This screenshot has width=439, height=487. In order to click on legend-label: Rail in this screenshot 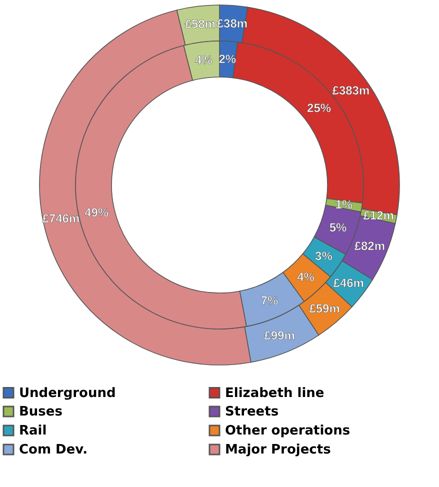, I will do `click(33, 431)`.